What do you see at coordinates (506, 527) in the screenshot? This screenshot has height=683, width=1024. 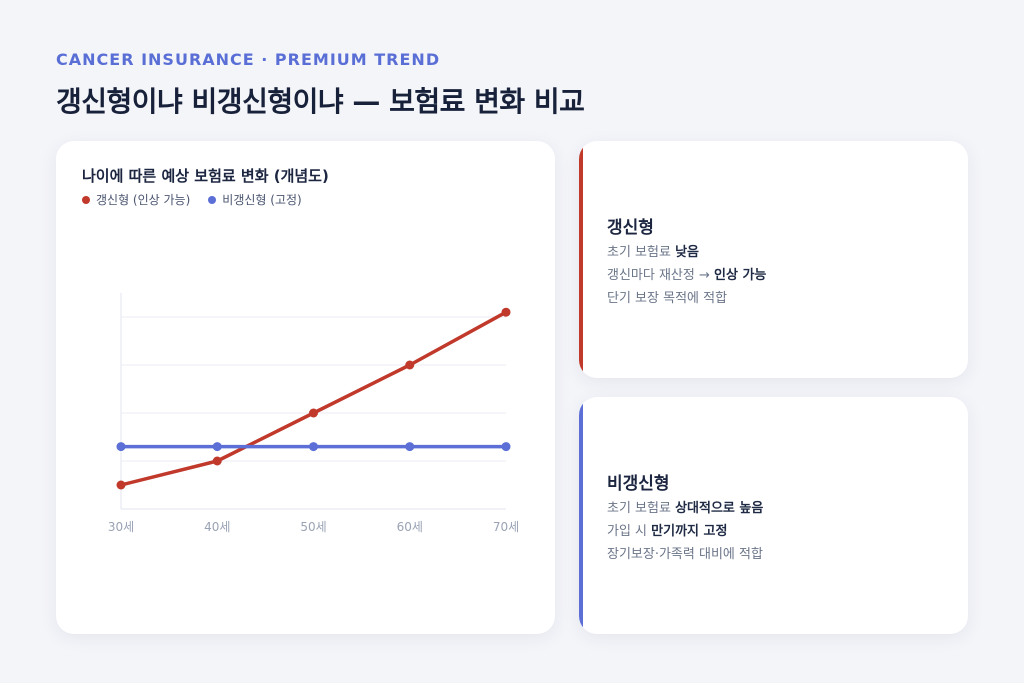 I see `x-tick-label: 70세` at bounding box center [506, 527].